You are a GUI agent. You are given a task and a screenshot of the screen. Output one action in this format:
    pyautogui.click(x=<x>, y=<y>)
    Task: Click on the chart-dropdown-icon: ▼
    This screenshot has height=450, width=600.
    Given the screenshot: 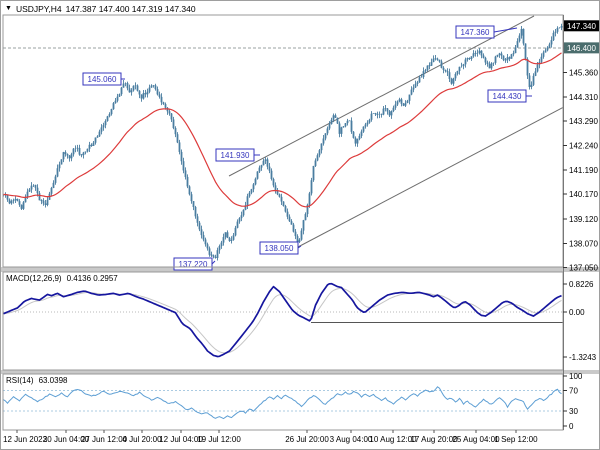 What is the action you would take?
    pyautogui.click(x=8, y=8)
    